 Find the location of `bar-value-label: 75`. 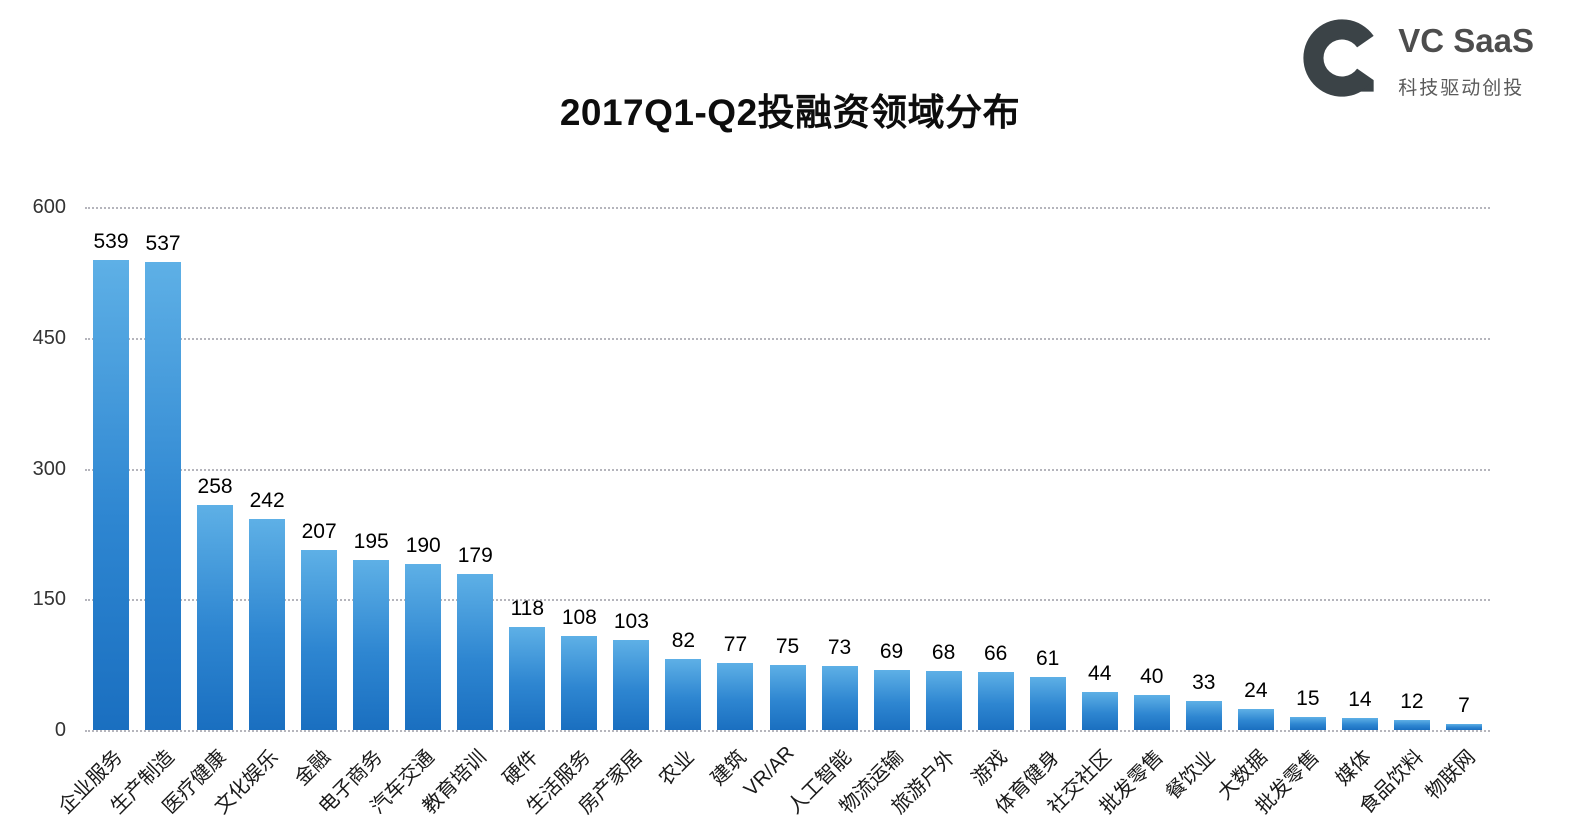

bar-value-label: 75 is located at coordinates (787, 646).